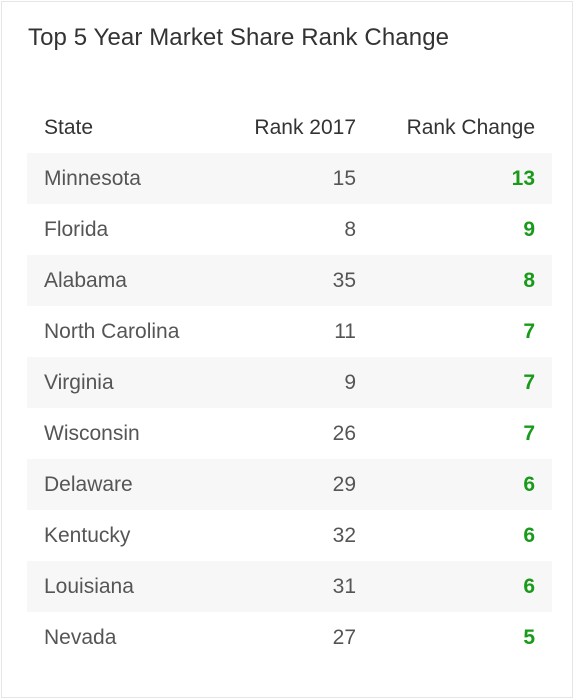  Describe the element at coordinates (85, 280) in the screenshot. I see `state-cell: Alabama` at that location.